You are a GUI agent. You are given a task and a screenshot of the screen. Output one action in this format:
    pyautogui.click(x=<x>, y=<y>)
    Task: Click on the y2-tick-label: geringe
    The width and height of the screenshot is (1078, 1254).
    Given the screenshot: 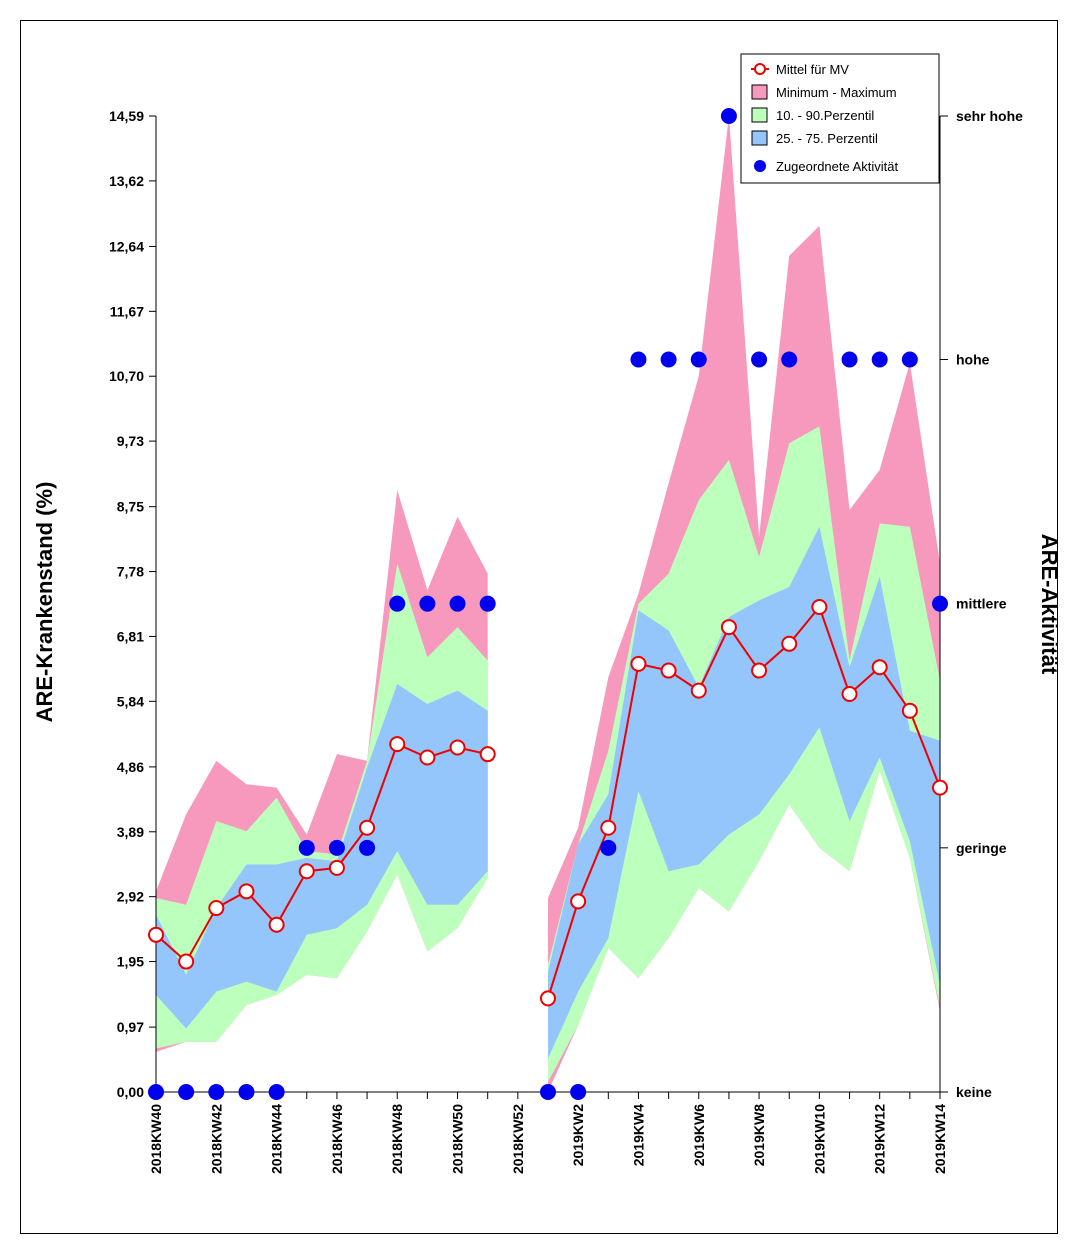 What is the action you would take?
    pyautogui.click(x=981, y=848)
    